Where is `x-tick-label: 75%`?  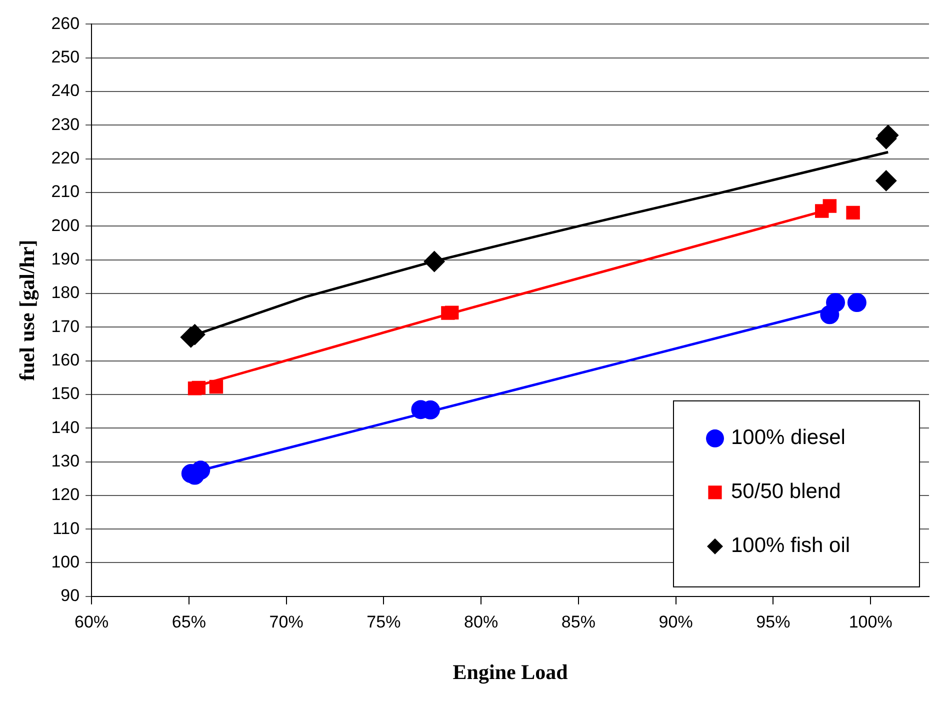 x-tick-label: 75% is located at coordinates (383, 622).